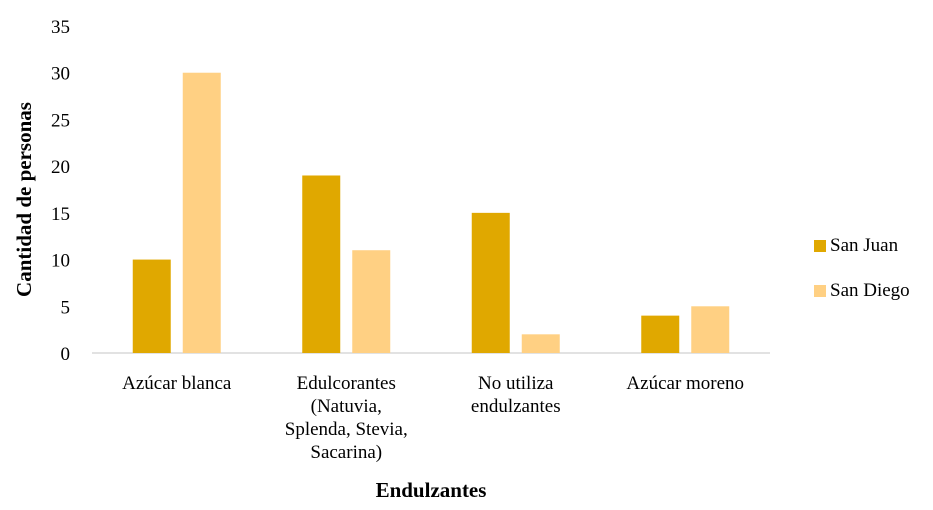 This screenshot has width=933, height=510. Describe the element at coordinates (516, 383) in the screenshot. I see `category-label: No utiliza` at that location.